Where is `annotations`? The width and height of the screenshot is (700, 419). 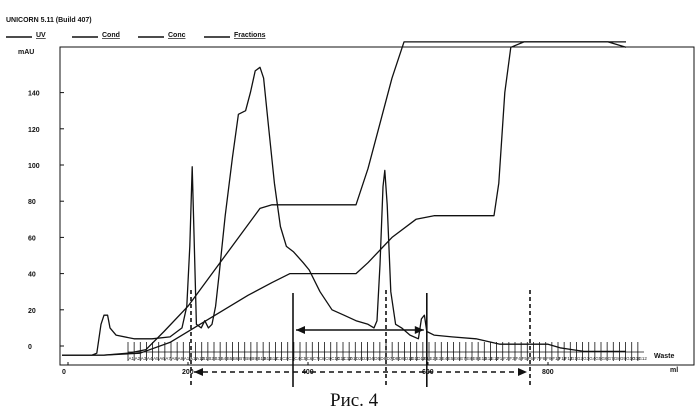 annotations is located at coordinates (360, 338).